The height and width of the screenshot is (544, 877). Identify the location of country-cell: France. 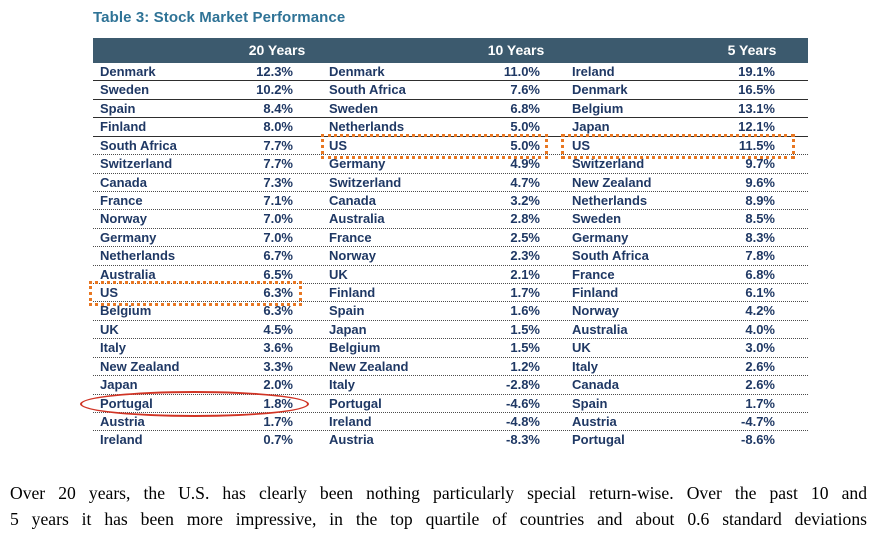
(350, 237).